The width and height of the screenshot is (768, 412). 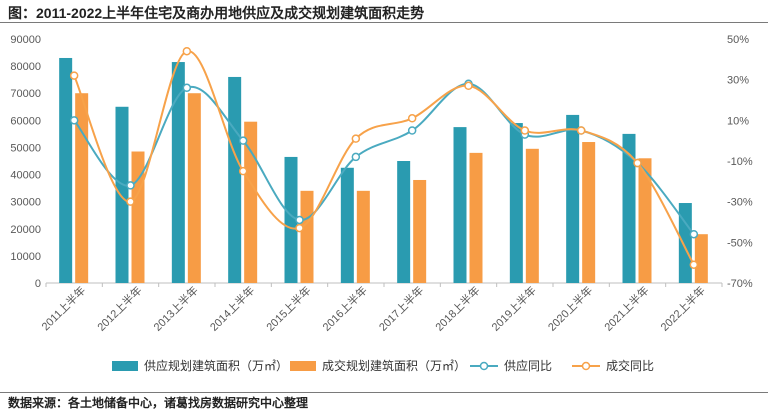 What do you see at coordinates (175, 308) in the screenshot?
I see `x-tick-label: 2013上半年` at bounding box center [175, 308].